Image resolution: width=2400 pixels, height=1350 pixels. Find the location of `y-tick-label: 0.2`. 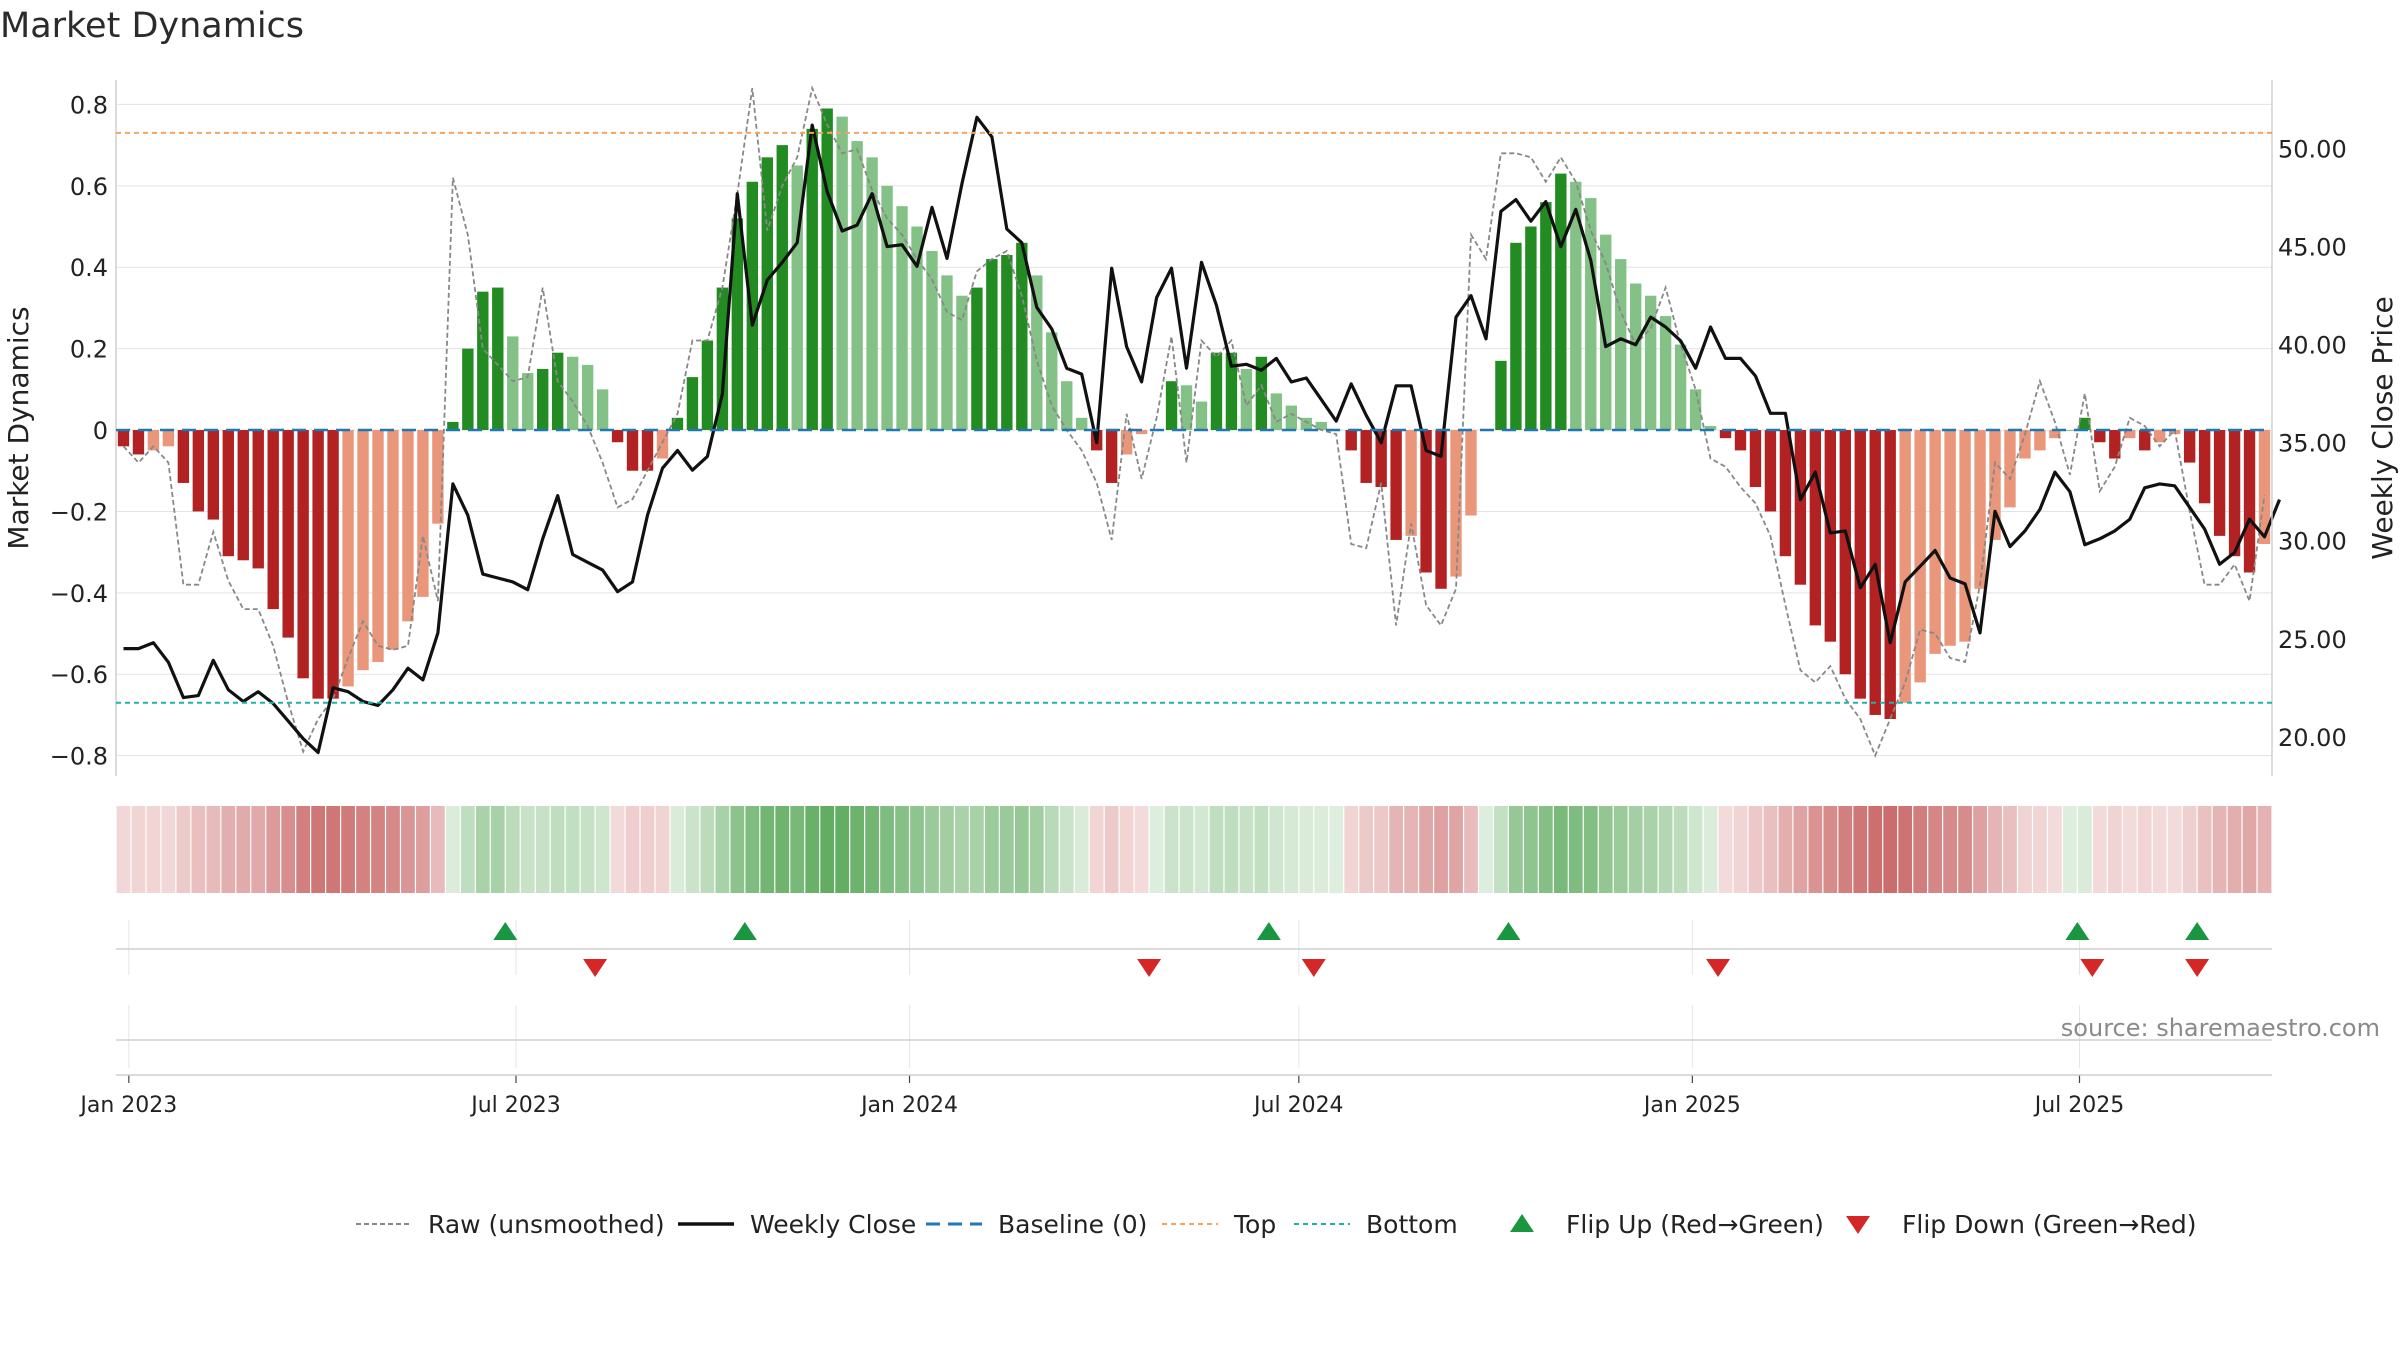

y-tick-label: 0.2 is located at coordinates (89, 350).